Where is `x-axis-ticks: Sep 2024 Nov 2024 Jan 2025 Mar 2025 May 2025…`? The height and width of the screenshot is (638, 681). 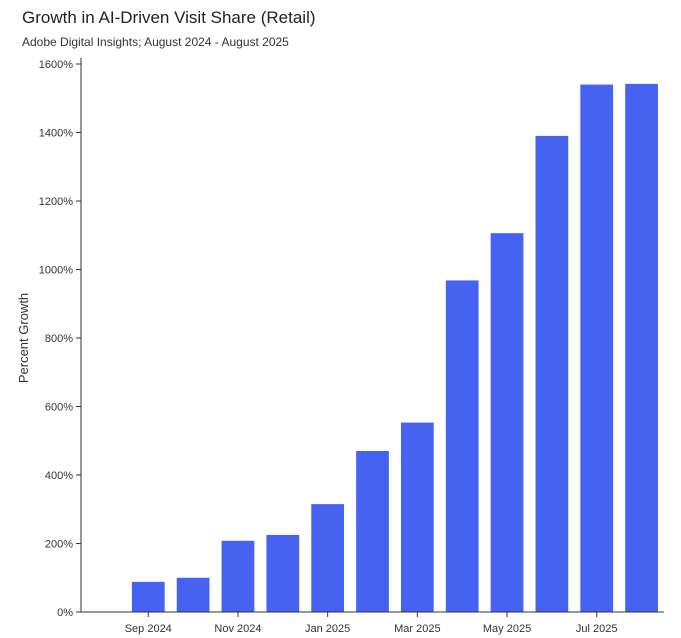 x-axis-ticks: Sep 2024 Nov 2024 Jan 2025 Mar 2025 May 2025… is located at coordinates (371, 623).